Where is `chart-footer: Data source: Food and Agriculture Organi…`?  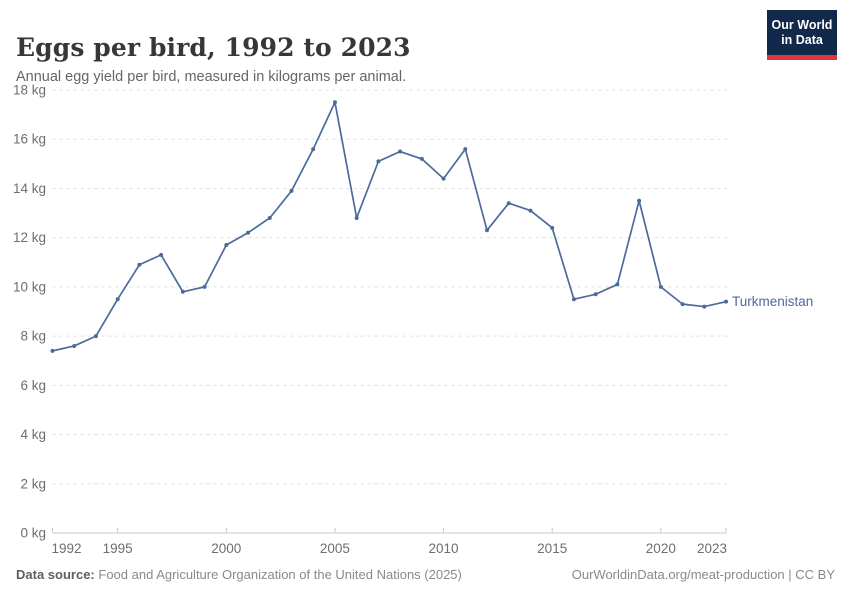
chart-footer: Data source: Food and Agriculture Organi… is located at coordinates (425, 574).